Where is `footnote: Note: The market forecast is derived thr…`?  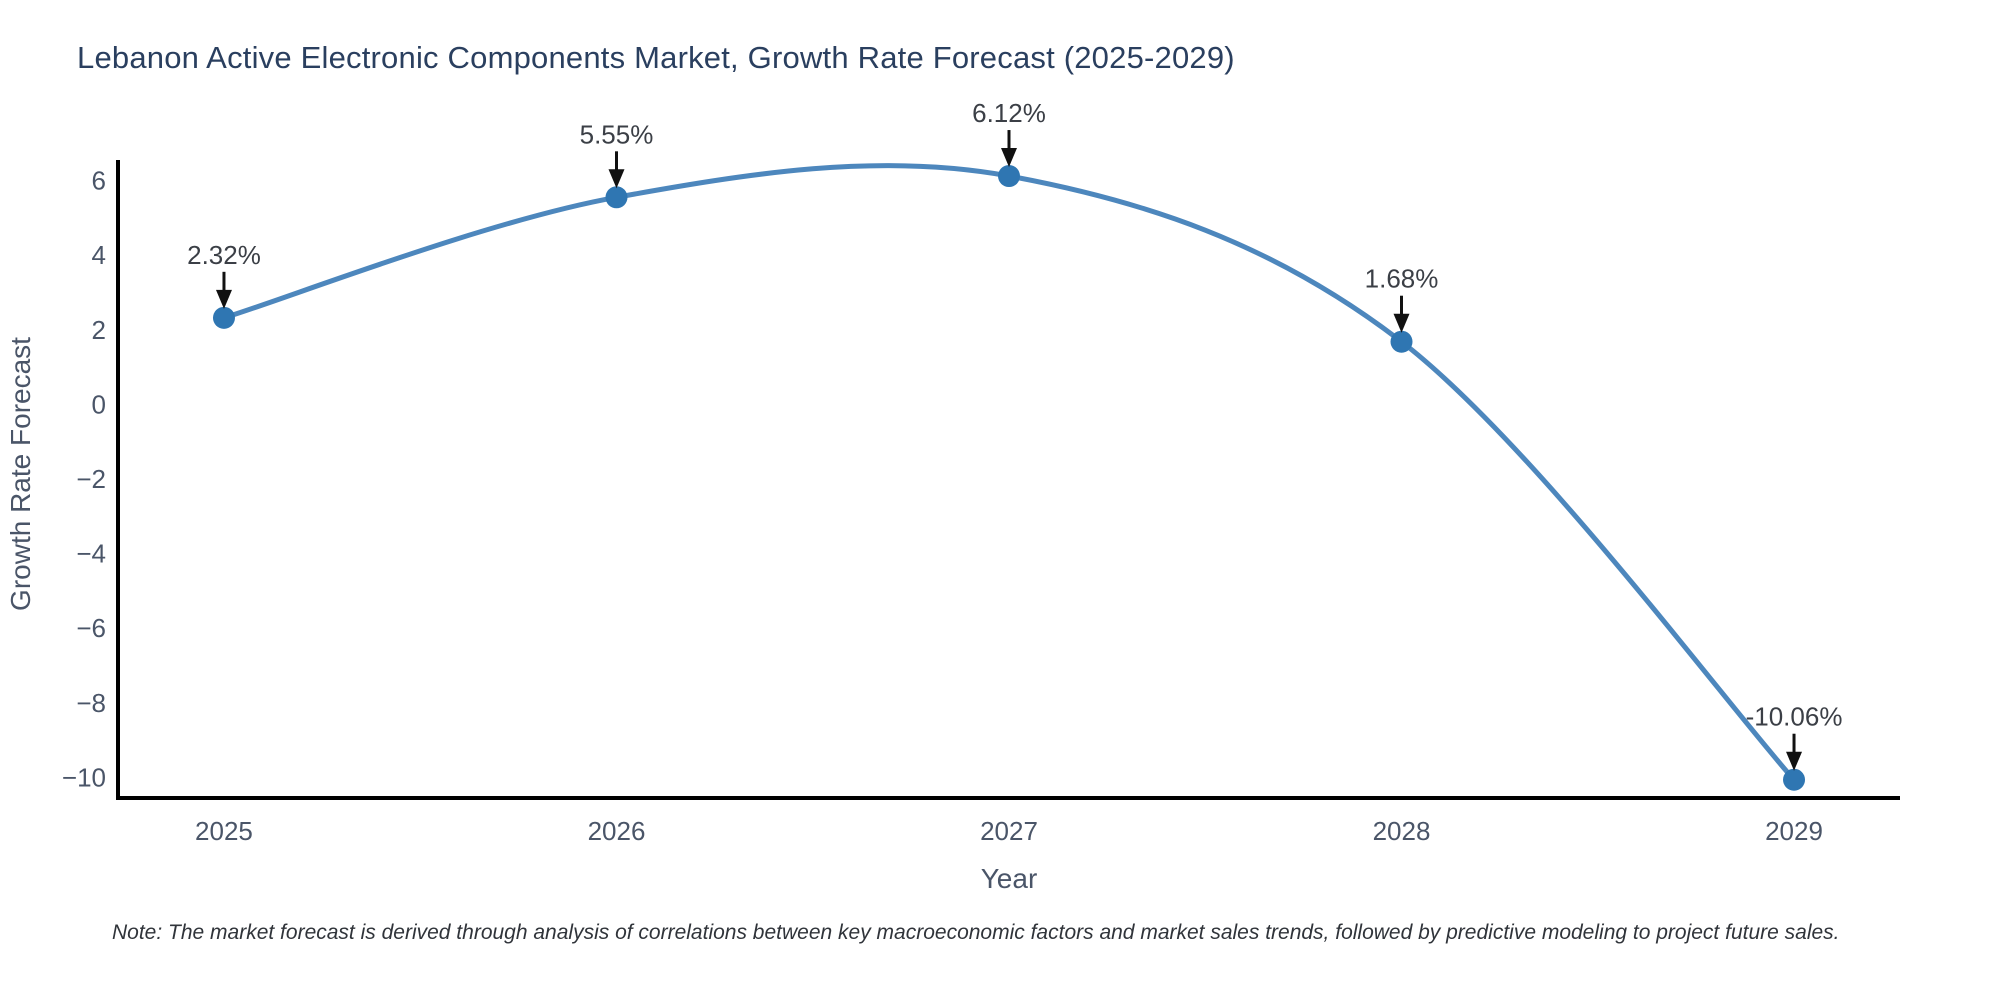 footnote: Note: The market forecast is derived thr… is located at coordinates (976, 932).